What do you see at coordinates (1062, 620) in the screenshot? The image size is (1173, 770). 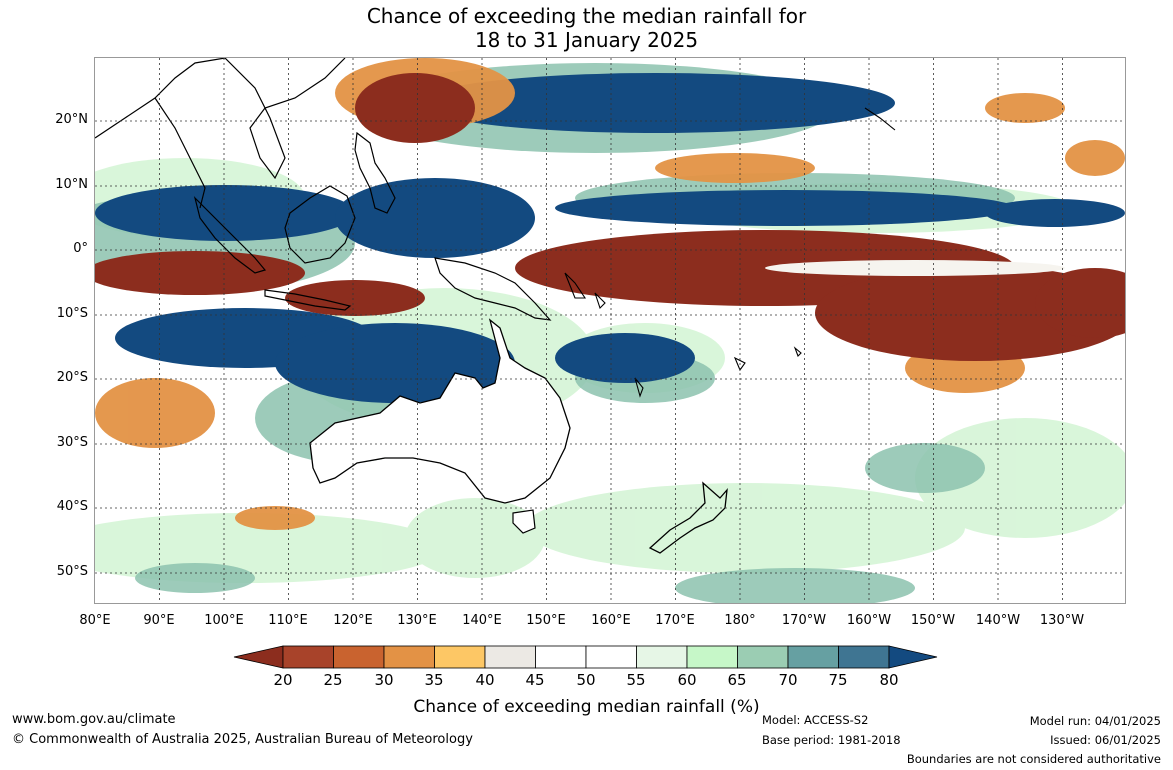 I see `lon-label-130w: 130°W` at bounding box center [1062, 620].